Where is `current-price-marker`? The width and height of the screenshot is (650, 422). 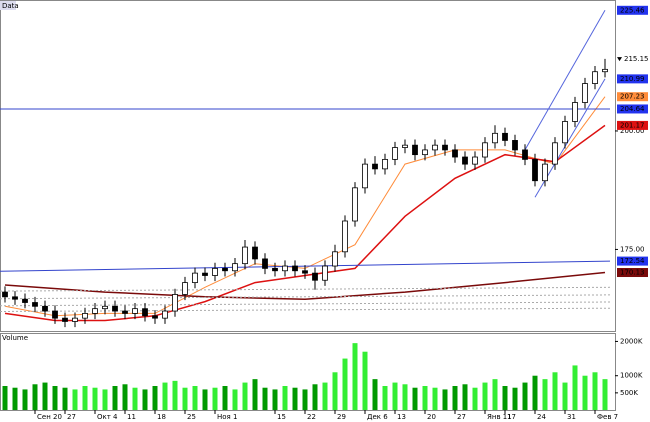 current-price-marker is located at coordinates (619, 59).